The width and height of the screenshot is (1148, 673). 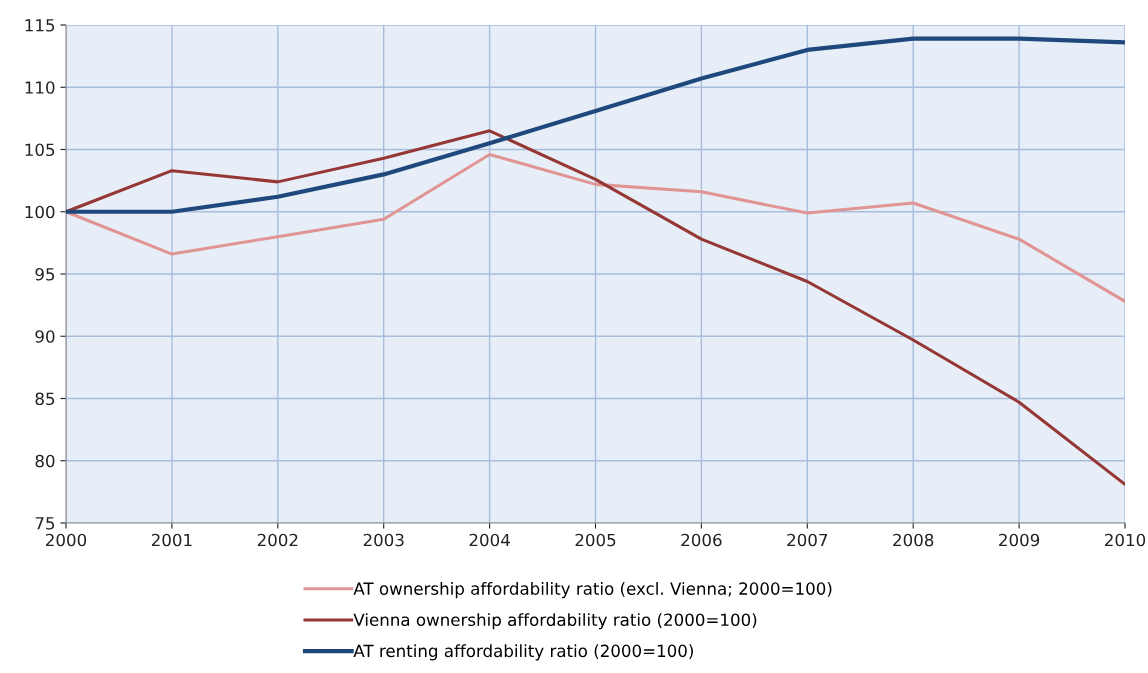 I want to click on x-tick-label: 2008, so click(x=913, y=540).